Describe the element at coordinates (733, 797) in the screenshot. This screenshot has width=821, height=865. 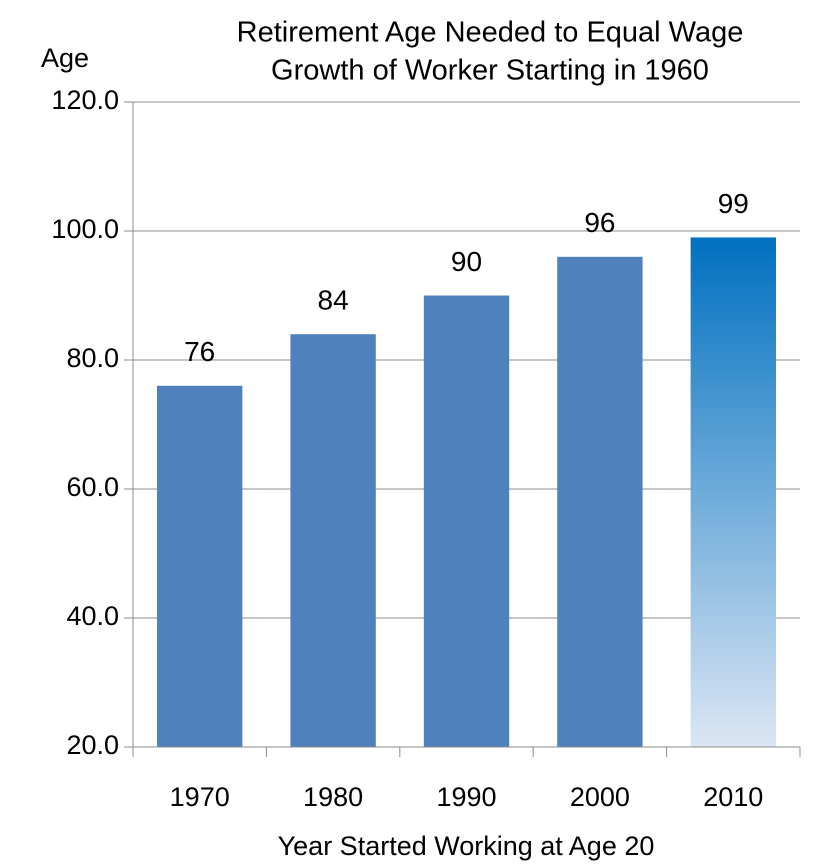
I see `x-tick-label: 2010` at that location.